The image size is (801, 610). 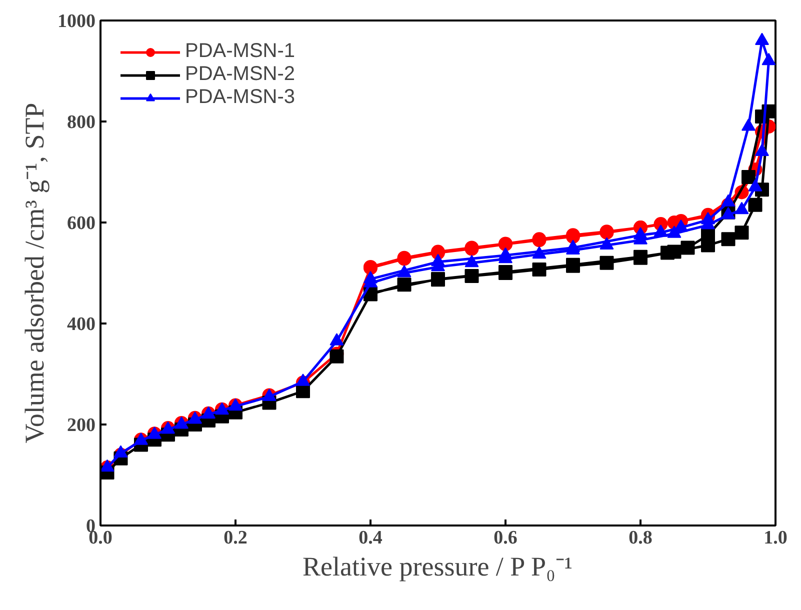 I want to click on x-tick-label: 0.2, so click(x=236, y=538).